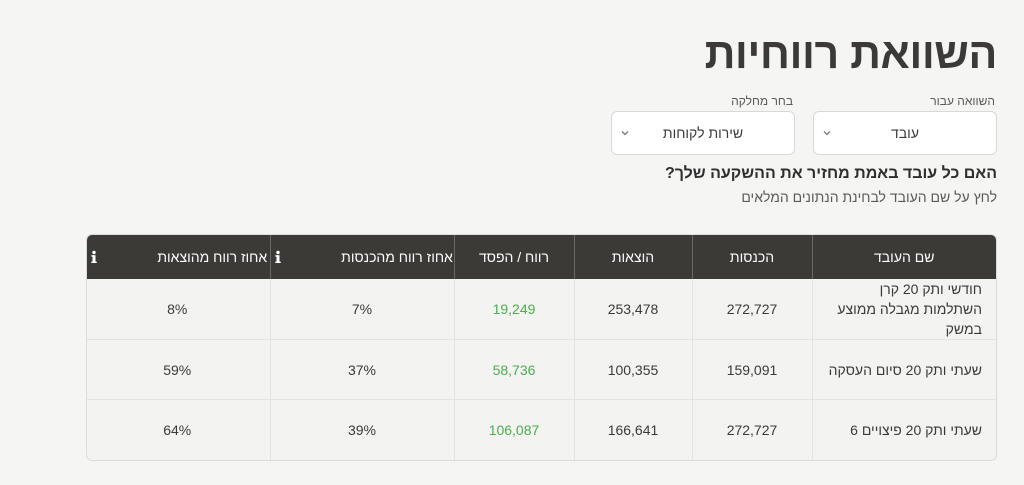 This screenshot has height=485, width=1024. Describe the element at coordinates (513, 429) in the screenshot. I see `profit-loss-cell: 106,087` at that location.